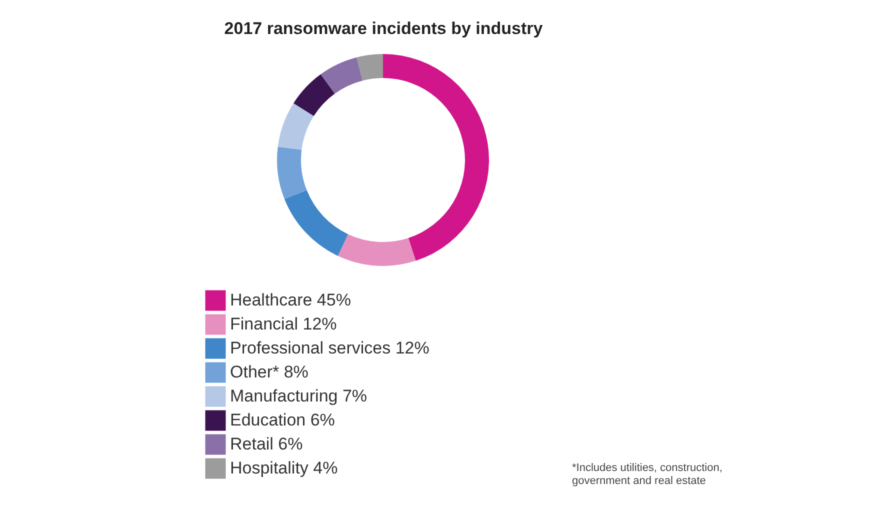 This screenshot has height=508, width=883. What do you see at coordinates (266, 444) in the screenshot?
I see `legend-label: Retail 6%` at bounding box center [266, 444].